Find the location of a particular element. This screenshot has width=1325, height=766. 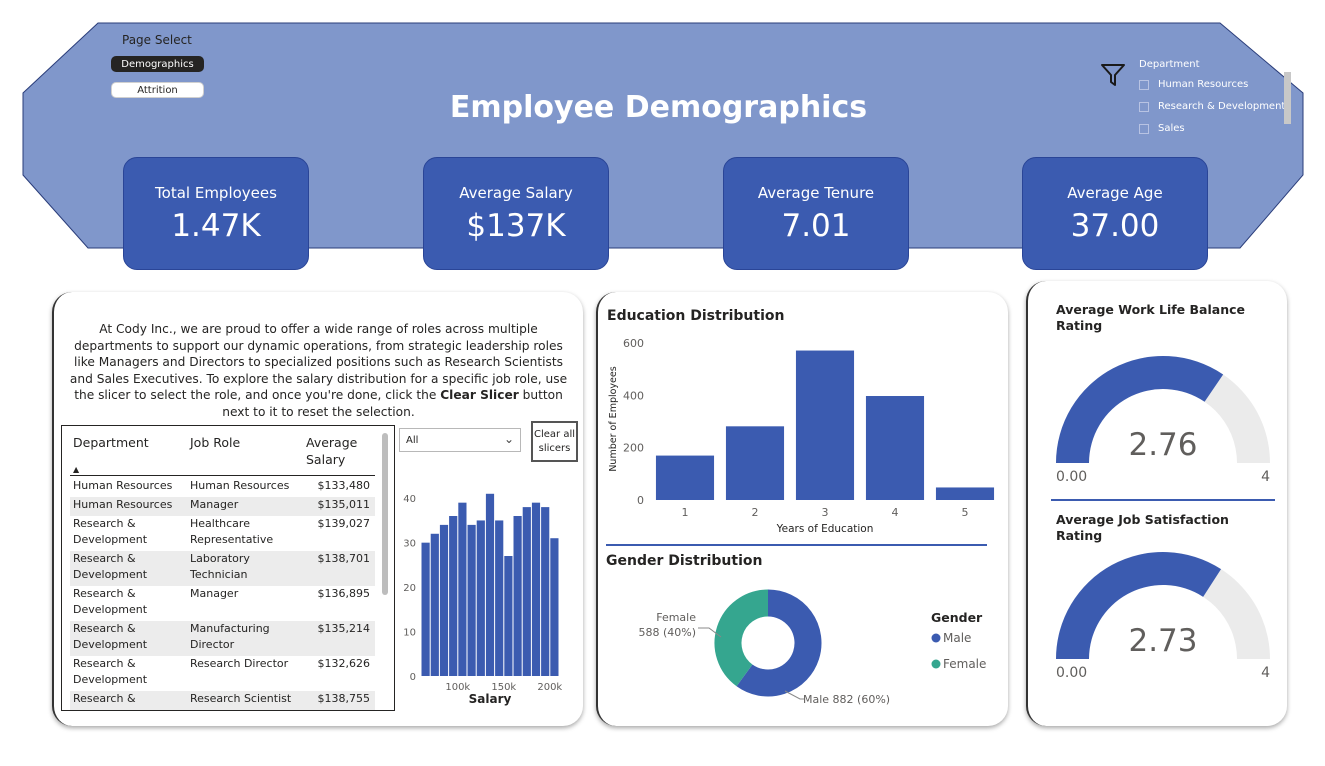

x-tick-label: 1 is located at coordinates (685, 512).